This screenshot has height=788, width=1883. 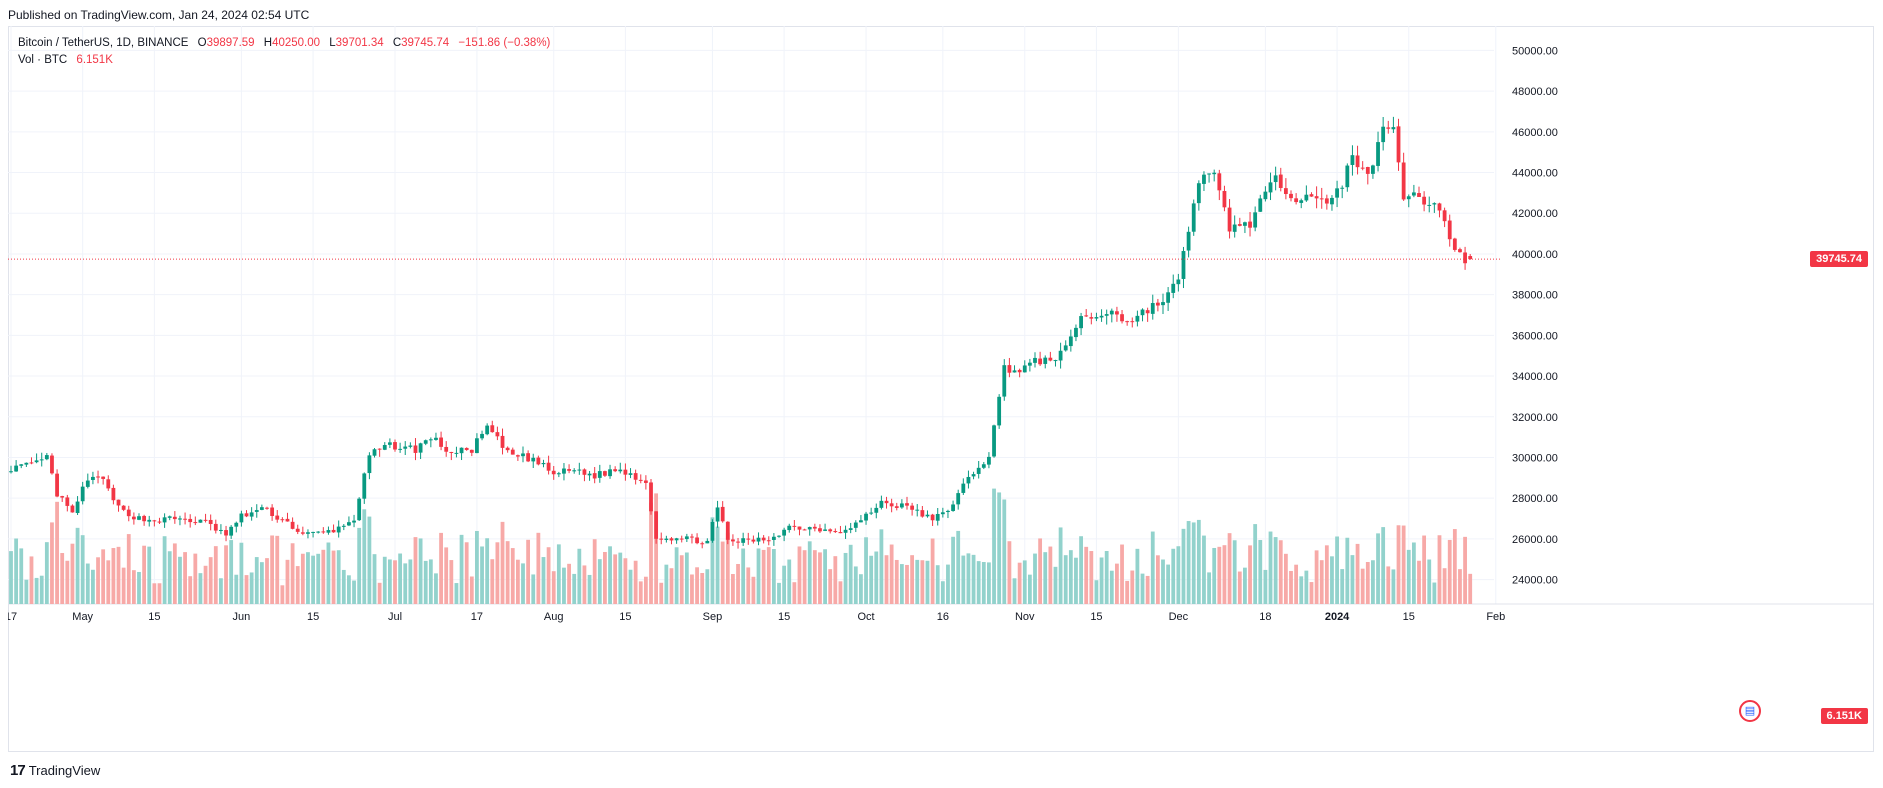 What do you see at coordinates (43, 60) in the screenshot?
I see `volume-label: Vol · BTC` at bounding box center [43, 60].